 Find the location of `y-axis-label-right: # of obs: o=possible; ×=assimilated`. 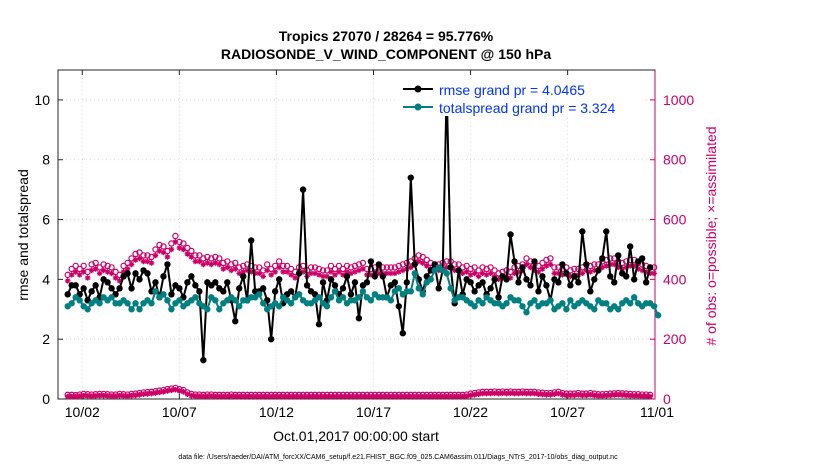

y-axis-label-right: # of obs: o=possible; ×=assimilated is located at coordinates (711, 235).